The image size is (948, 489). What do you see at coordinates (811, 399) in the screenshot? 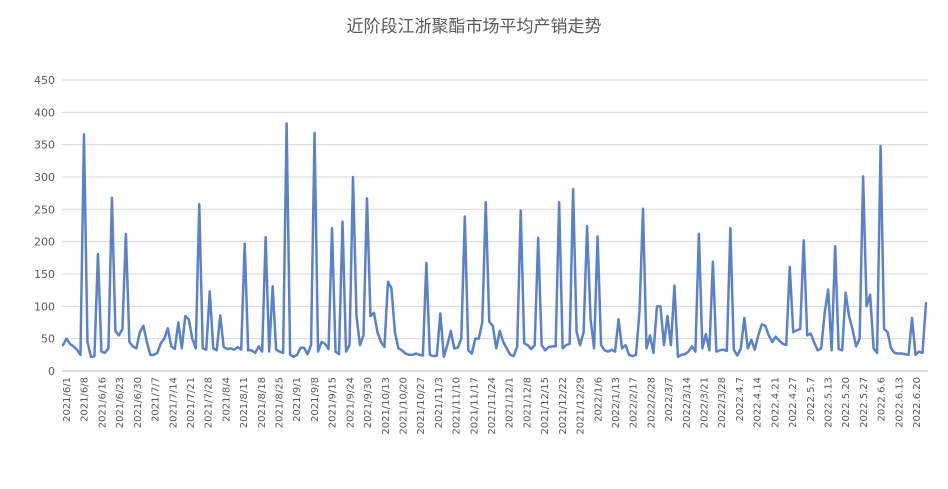
I see `x-tick-label: 2022.5.7` at bounding box center [811, 399].